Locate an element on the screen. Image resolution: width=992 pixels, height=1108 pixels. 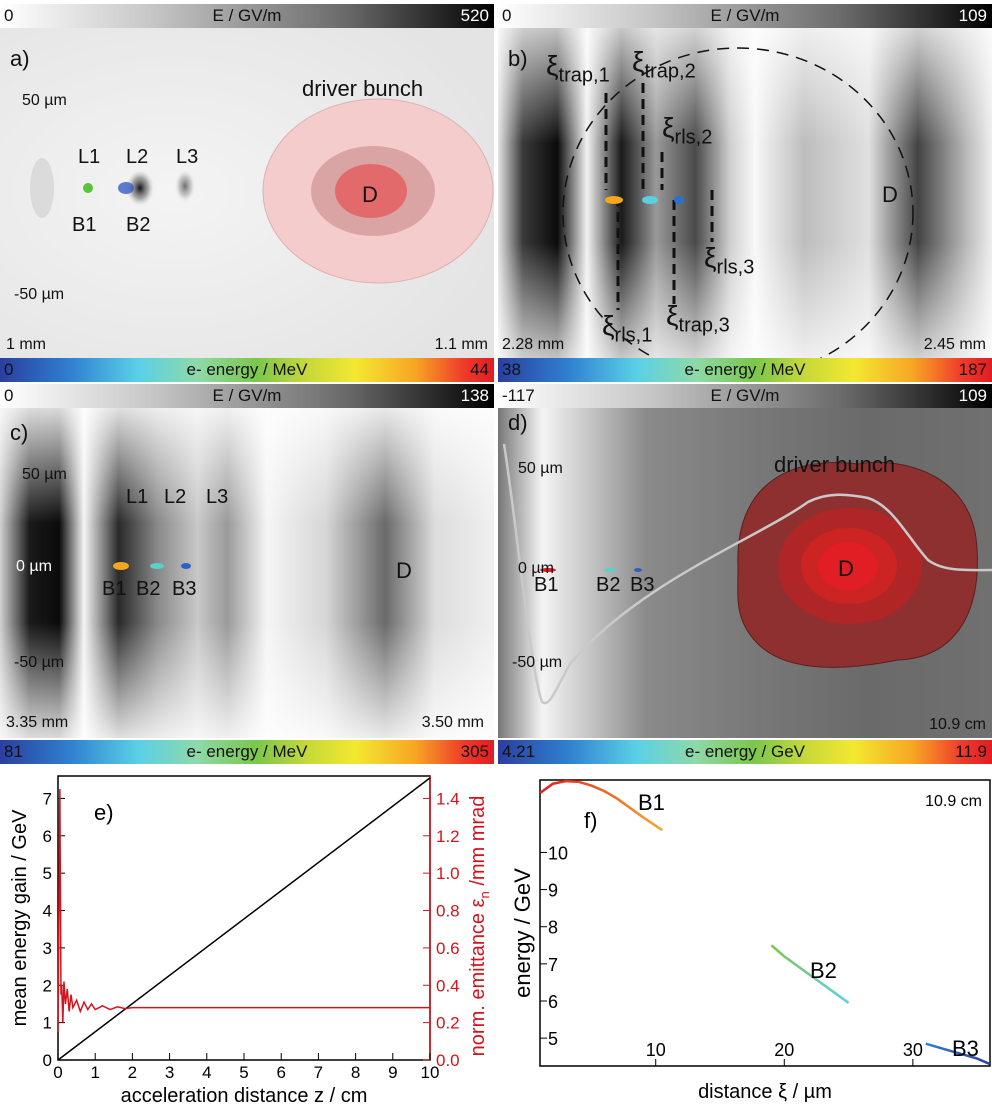
energy-colorbar-d: 4.21 e- energy / GeV 11.9 is located at coordinates (745, 752).